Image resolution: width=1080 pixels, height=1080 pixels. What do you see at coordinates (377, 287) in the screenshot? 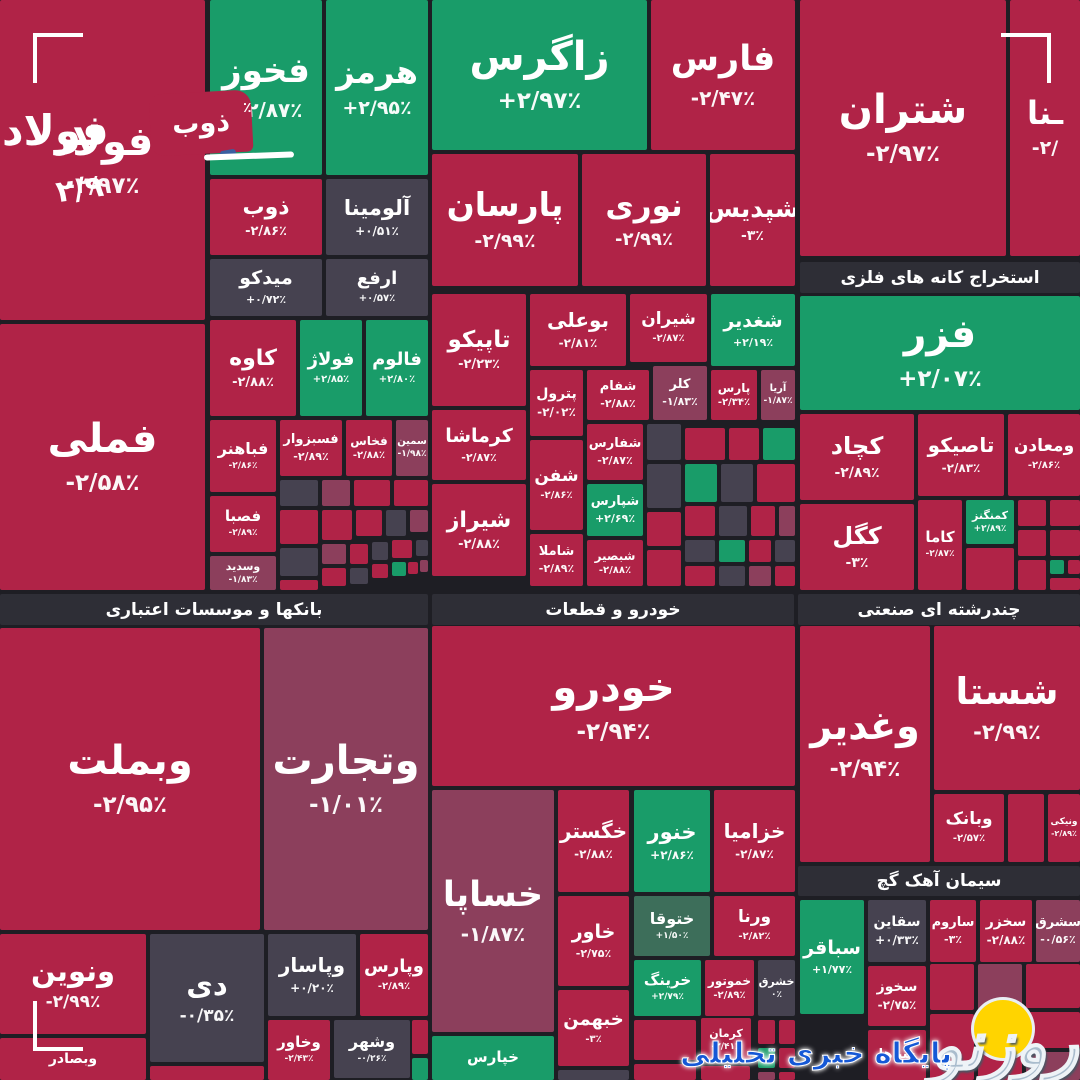
I see `stock-tile: ارفع +۰/۵۷٪` at bounding box center [377, 287].